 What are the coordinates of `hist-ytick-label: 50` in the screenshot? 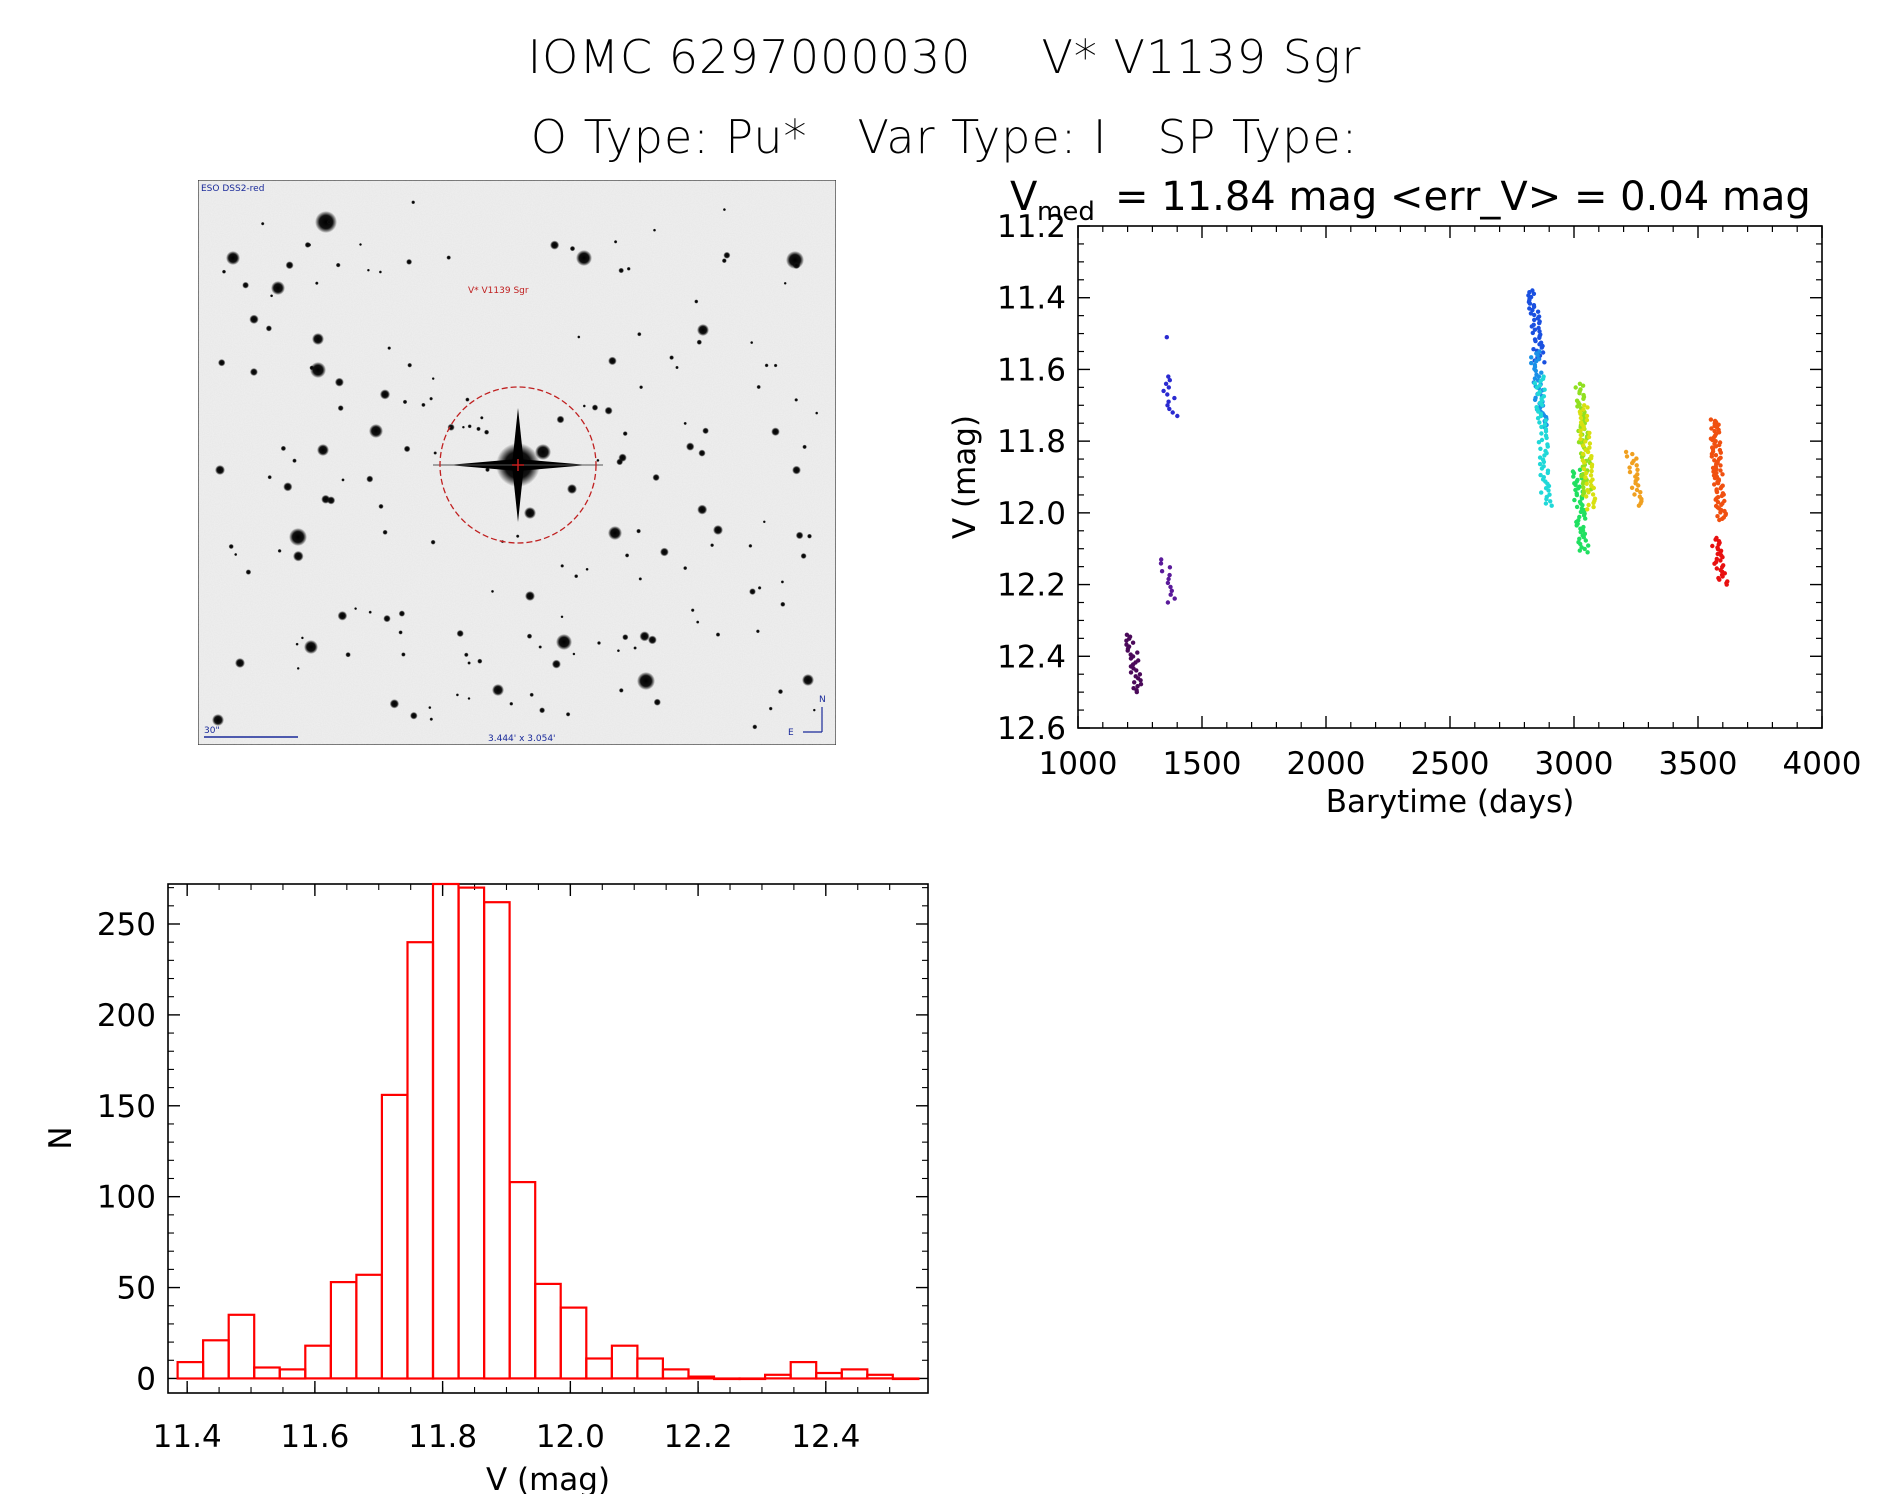 It's located at (136, 1289).